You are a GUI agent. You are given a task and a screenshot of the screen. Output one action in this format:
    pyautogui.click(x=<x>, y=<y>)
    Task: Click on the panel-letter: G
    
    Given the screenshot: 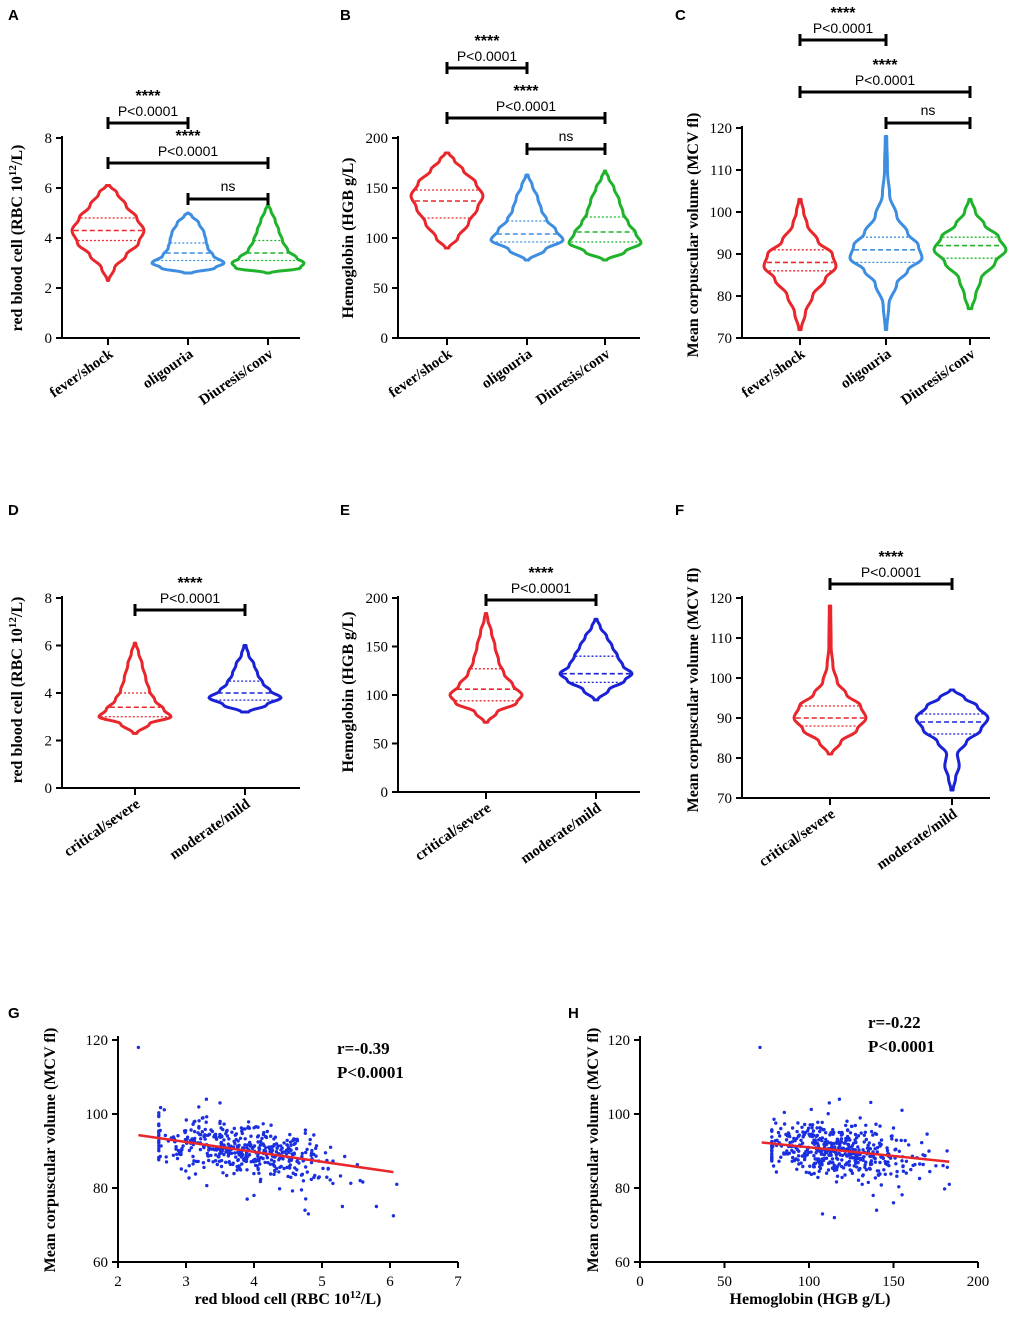 What is the action you would take?
    pyautogui.click(x=14, y=1013)
    